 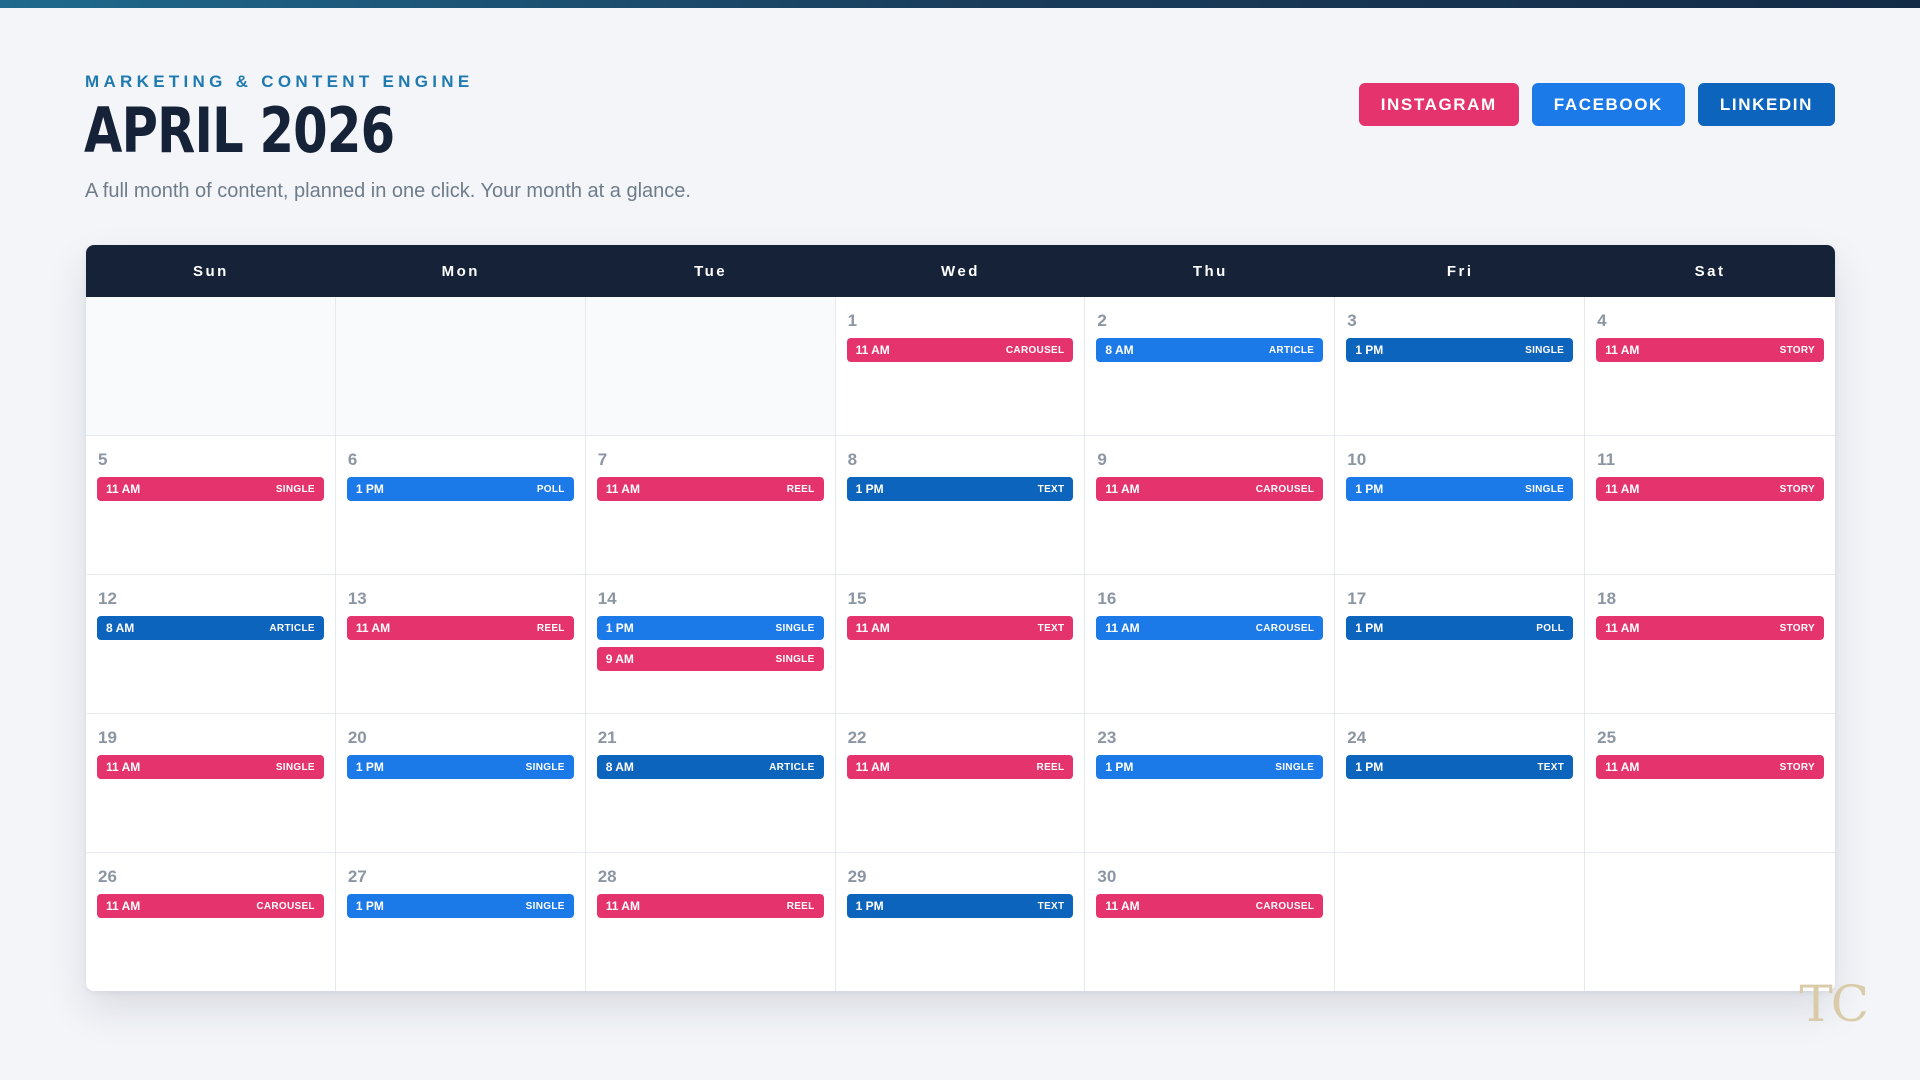 What do you see at coordinates (352, 459) in the screenshot?
I see `date-number: 6` at bounding box center [352, 459].